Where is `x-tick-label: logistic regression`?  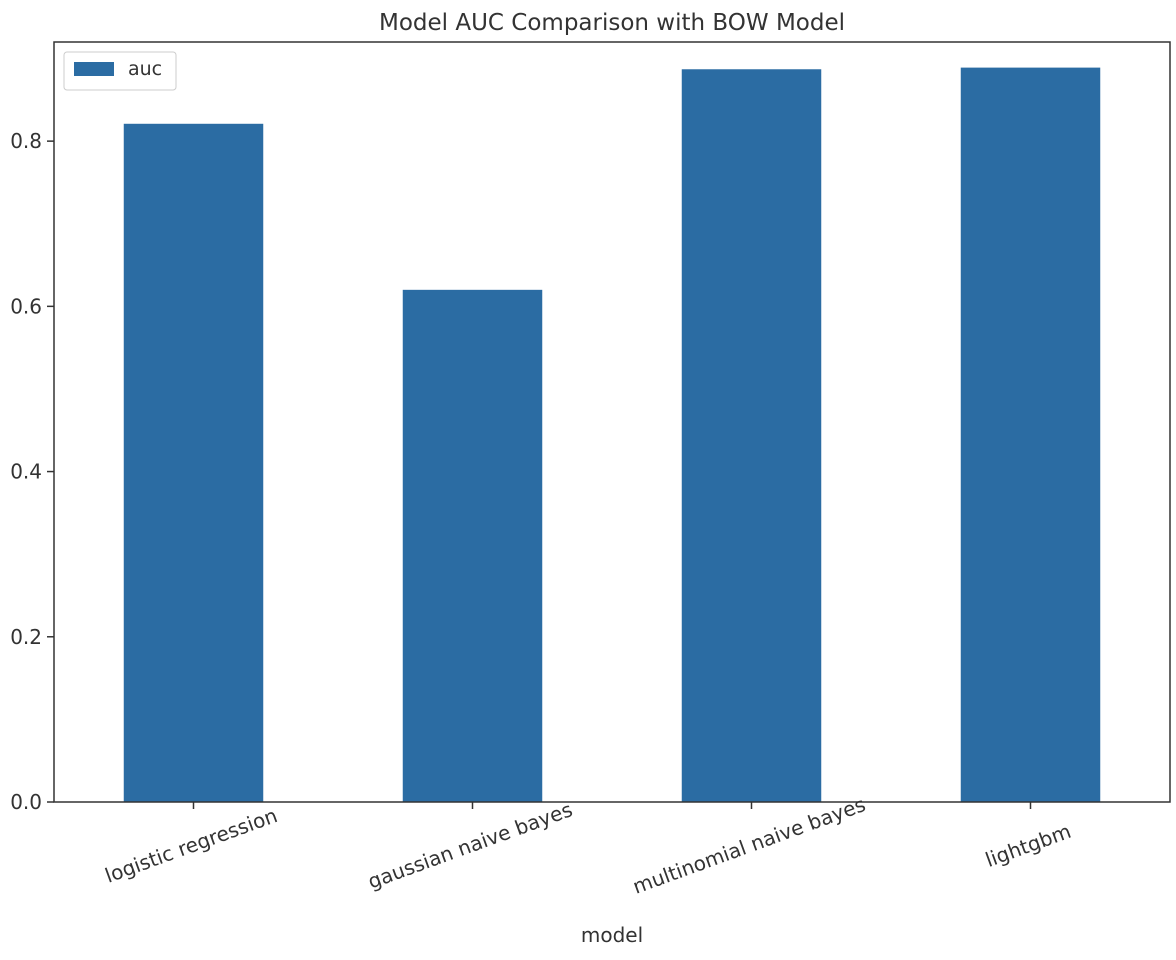 x-tick-label: logistic regression is located at coordinates (191, 845).